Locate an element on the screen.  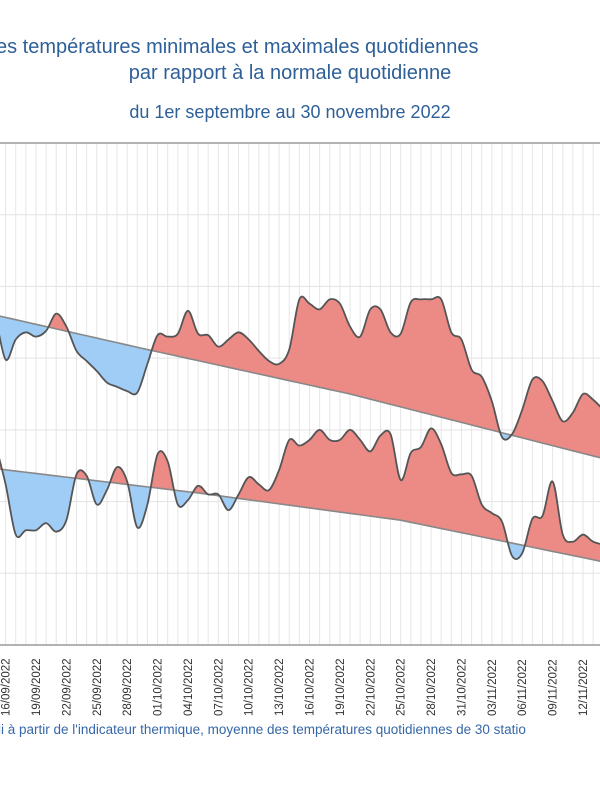
x-tick-label: 28/09/2022 is located at coordinates (128, 687).